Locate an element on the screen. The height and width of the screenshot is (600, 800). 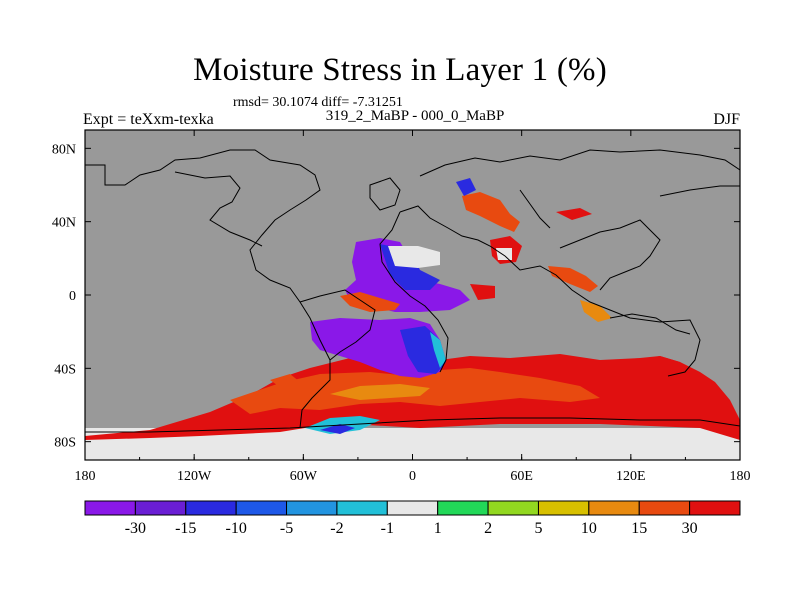
lat-tick-label: 40S is located at coordinates (65, 369).